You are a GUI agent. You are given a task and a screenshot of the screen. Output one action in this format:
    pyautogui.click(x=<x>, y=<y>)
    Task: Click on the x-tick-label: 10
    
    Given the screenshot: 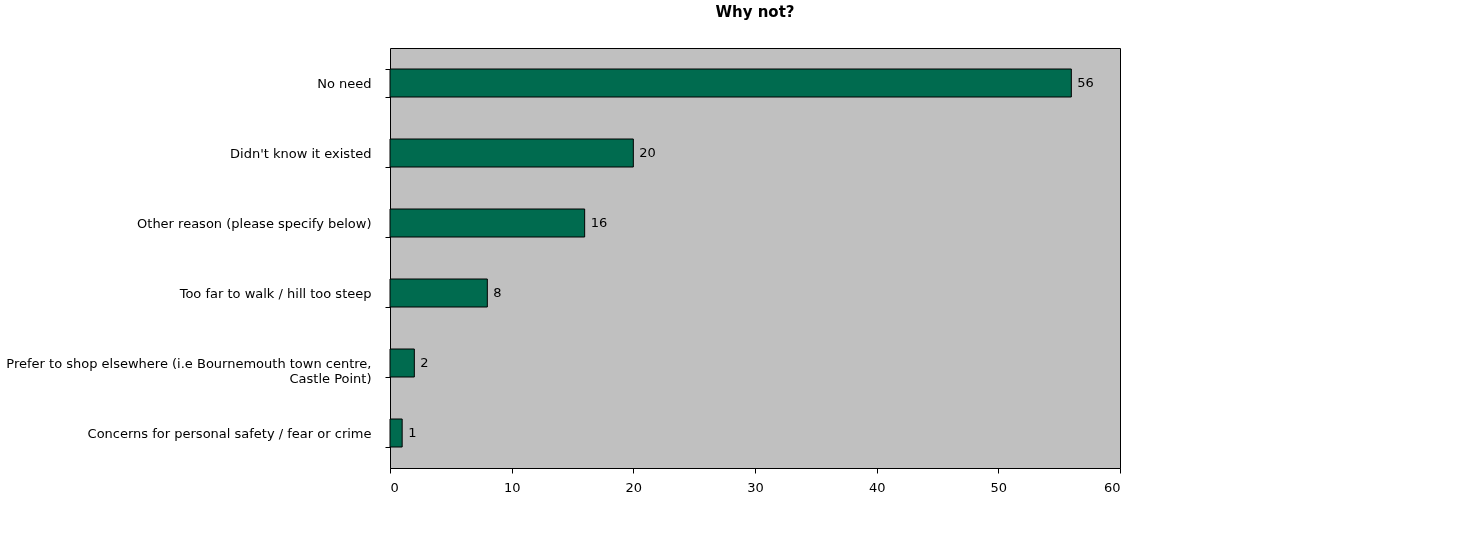 What is the action you would take?
    pyautogui.click(x=512, y=487)
    